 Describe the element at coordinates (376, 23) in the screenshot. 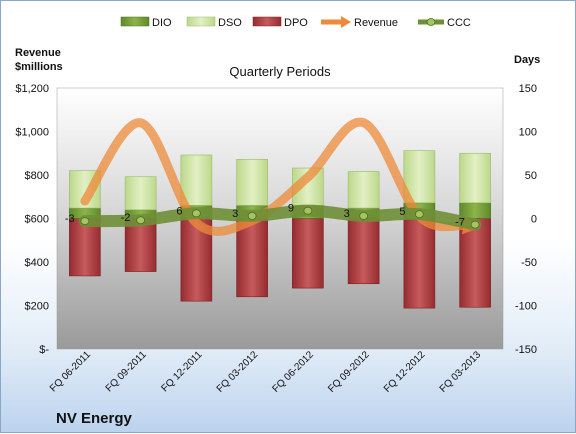

I see `legend-label-revenue: Revenue` at that location.